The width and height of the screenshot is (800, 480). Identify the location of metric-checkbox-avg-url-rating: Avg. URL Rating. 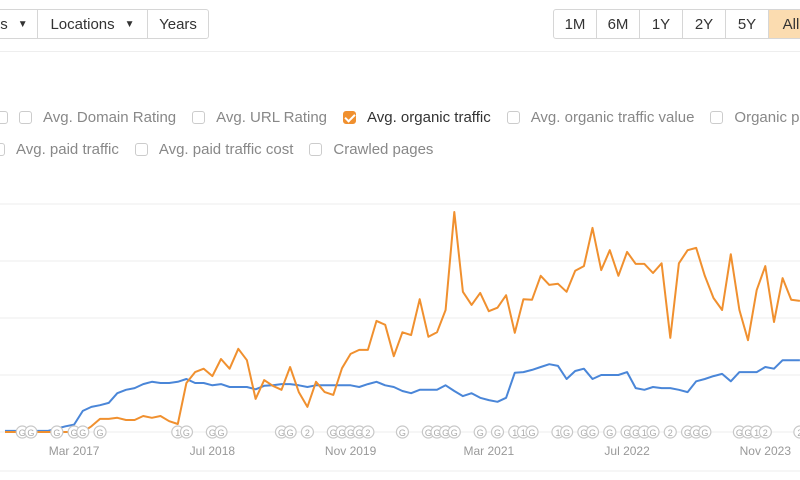
(259, 117).